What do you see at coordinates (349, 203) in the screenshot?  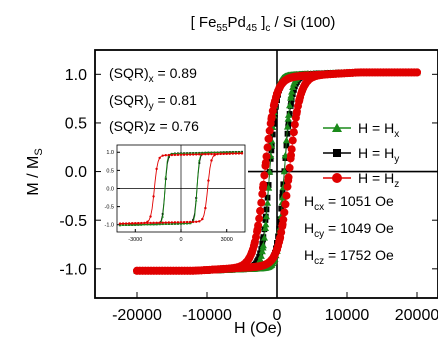 I see `hcx-annotation: Hcx = 1051 Oe` at bounding box center [349, 203].